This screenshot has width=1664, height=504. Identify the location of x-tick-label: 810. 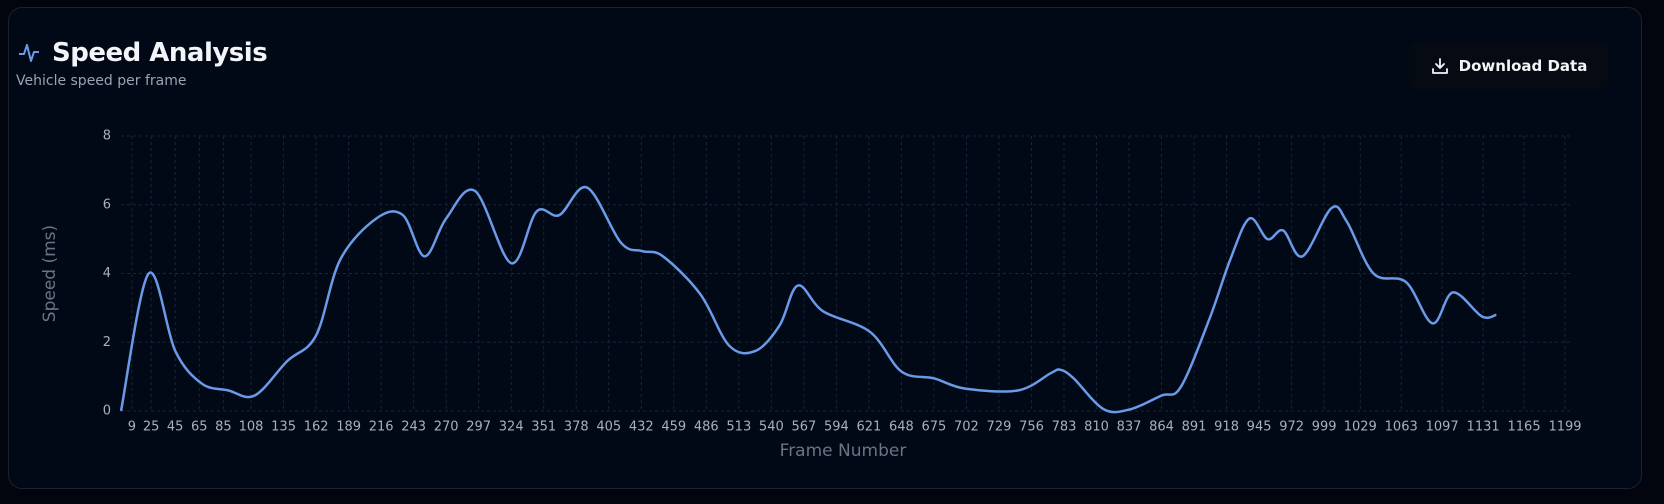
(1096, 427).